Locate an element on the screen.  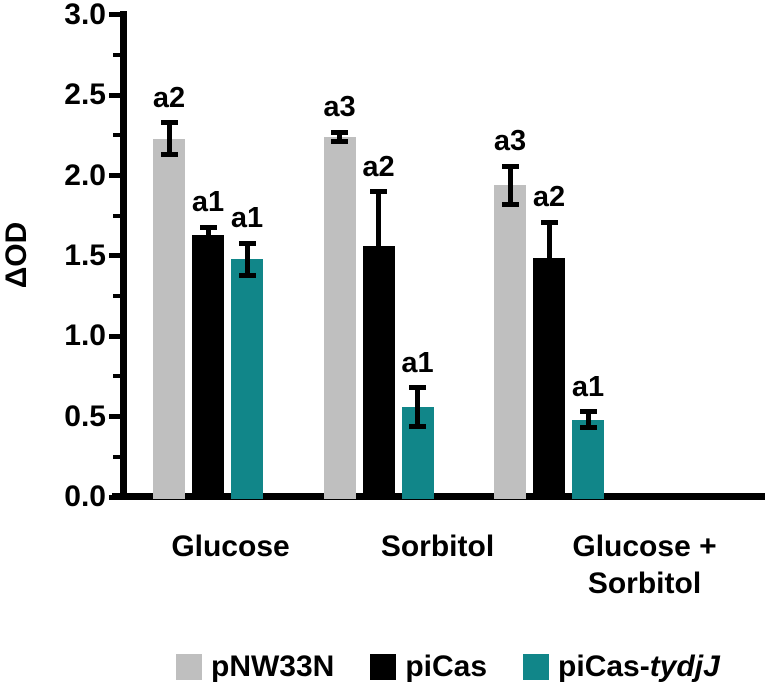
legend-label: piCas-tydjJ is located at coordinates (639, 666).